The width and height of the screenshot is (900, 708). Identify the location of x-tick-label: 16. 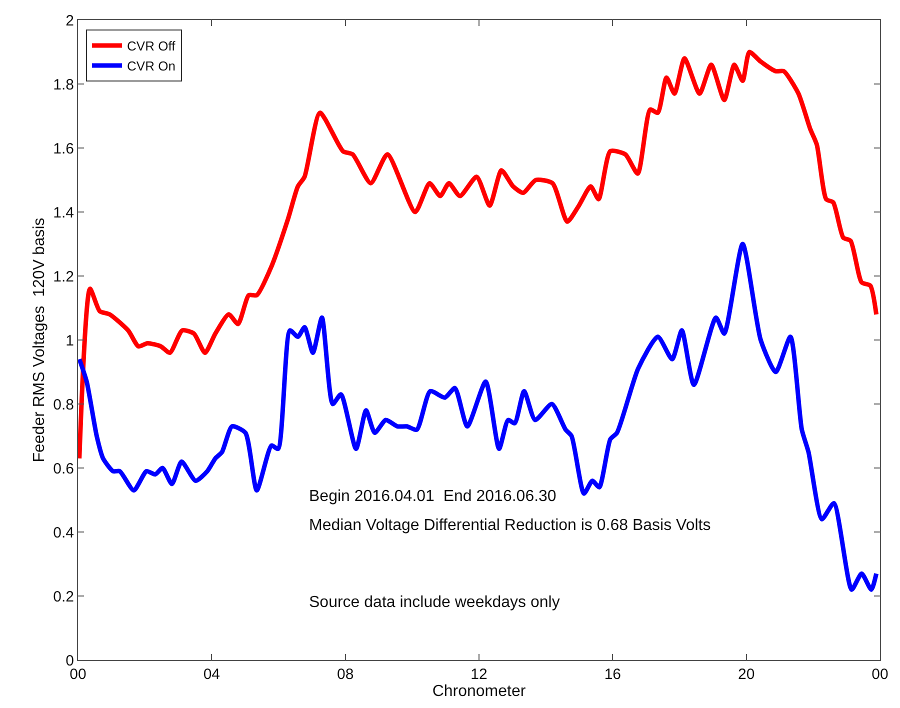
(613, 674).